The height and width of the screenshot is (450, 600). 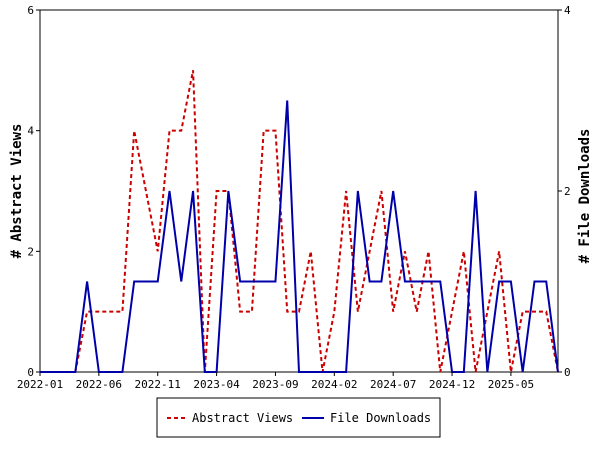 I want to click on y-axis-right-title: # File Downloads, so click(x=585, y=196).